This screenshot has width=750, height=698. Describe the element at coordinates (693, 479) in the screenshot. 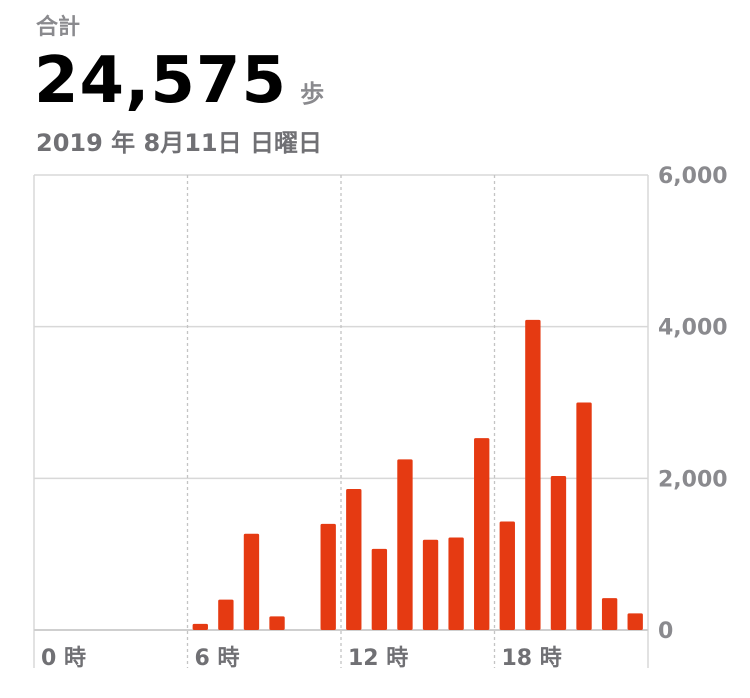

I see `y-tick-label: 2,000` at that location.